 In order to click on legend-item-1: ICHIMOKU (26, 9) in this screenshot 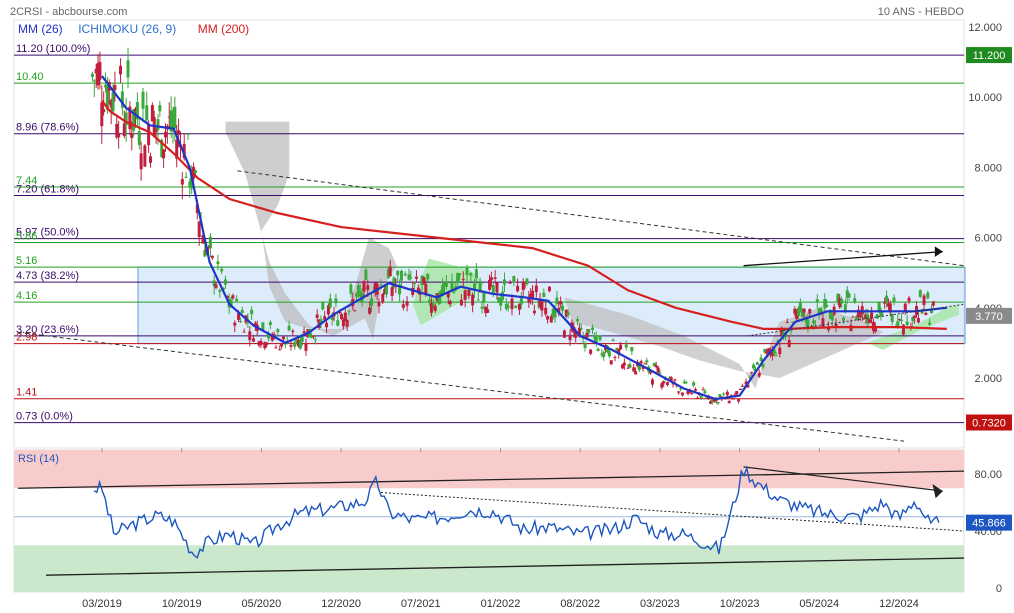, I will do `click(127, 29)`.